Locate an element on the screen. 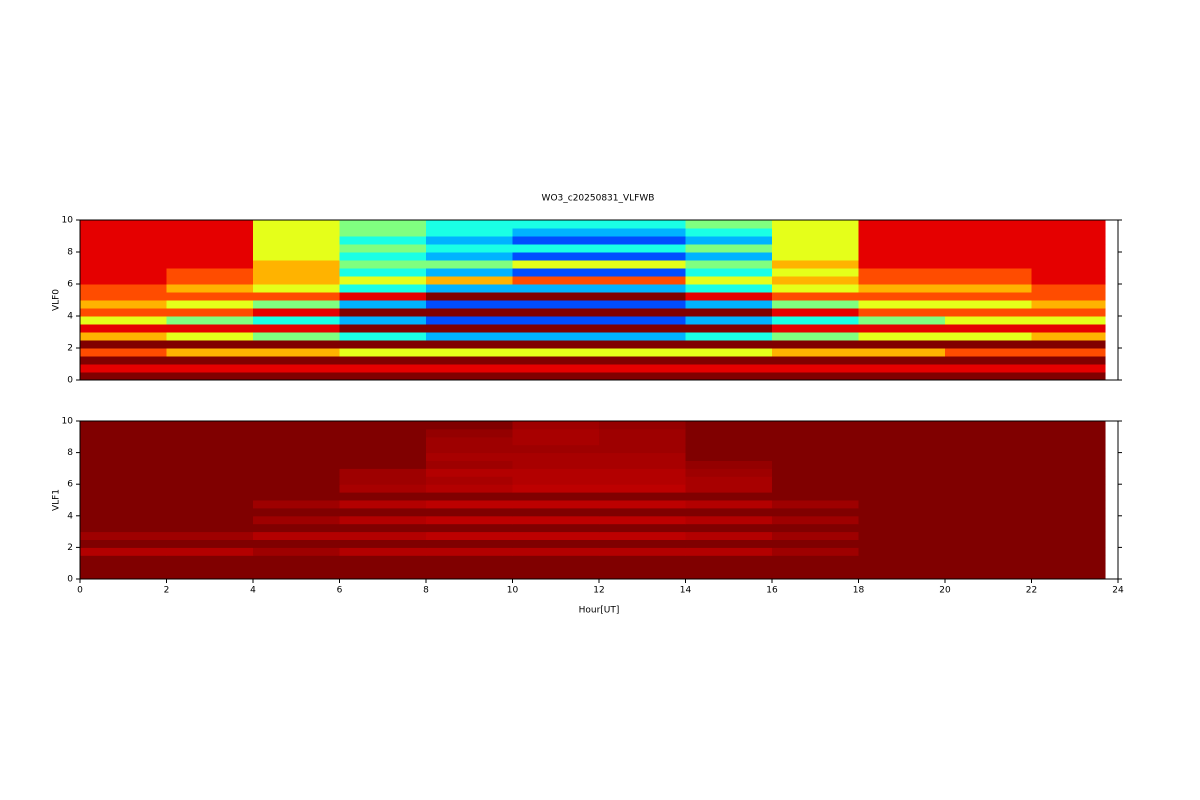  y-tick-label: 10 is located at coordinates (68, 221).